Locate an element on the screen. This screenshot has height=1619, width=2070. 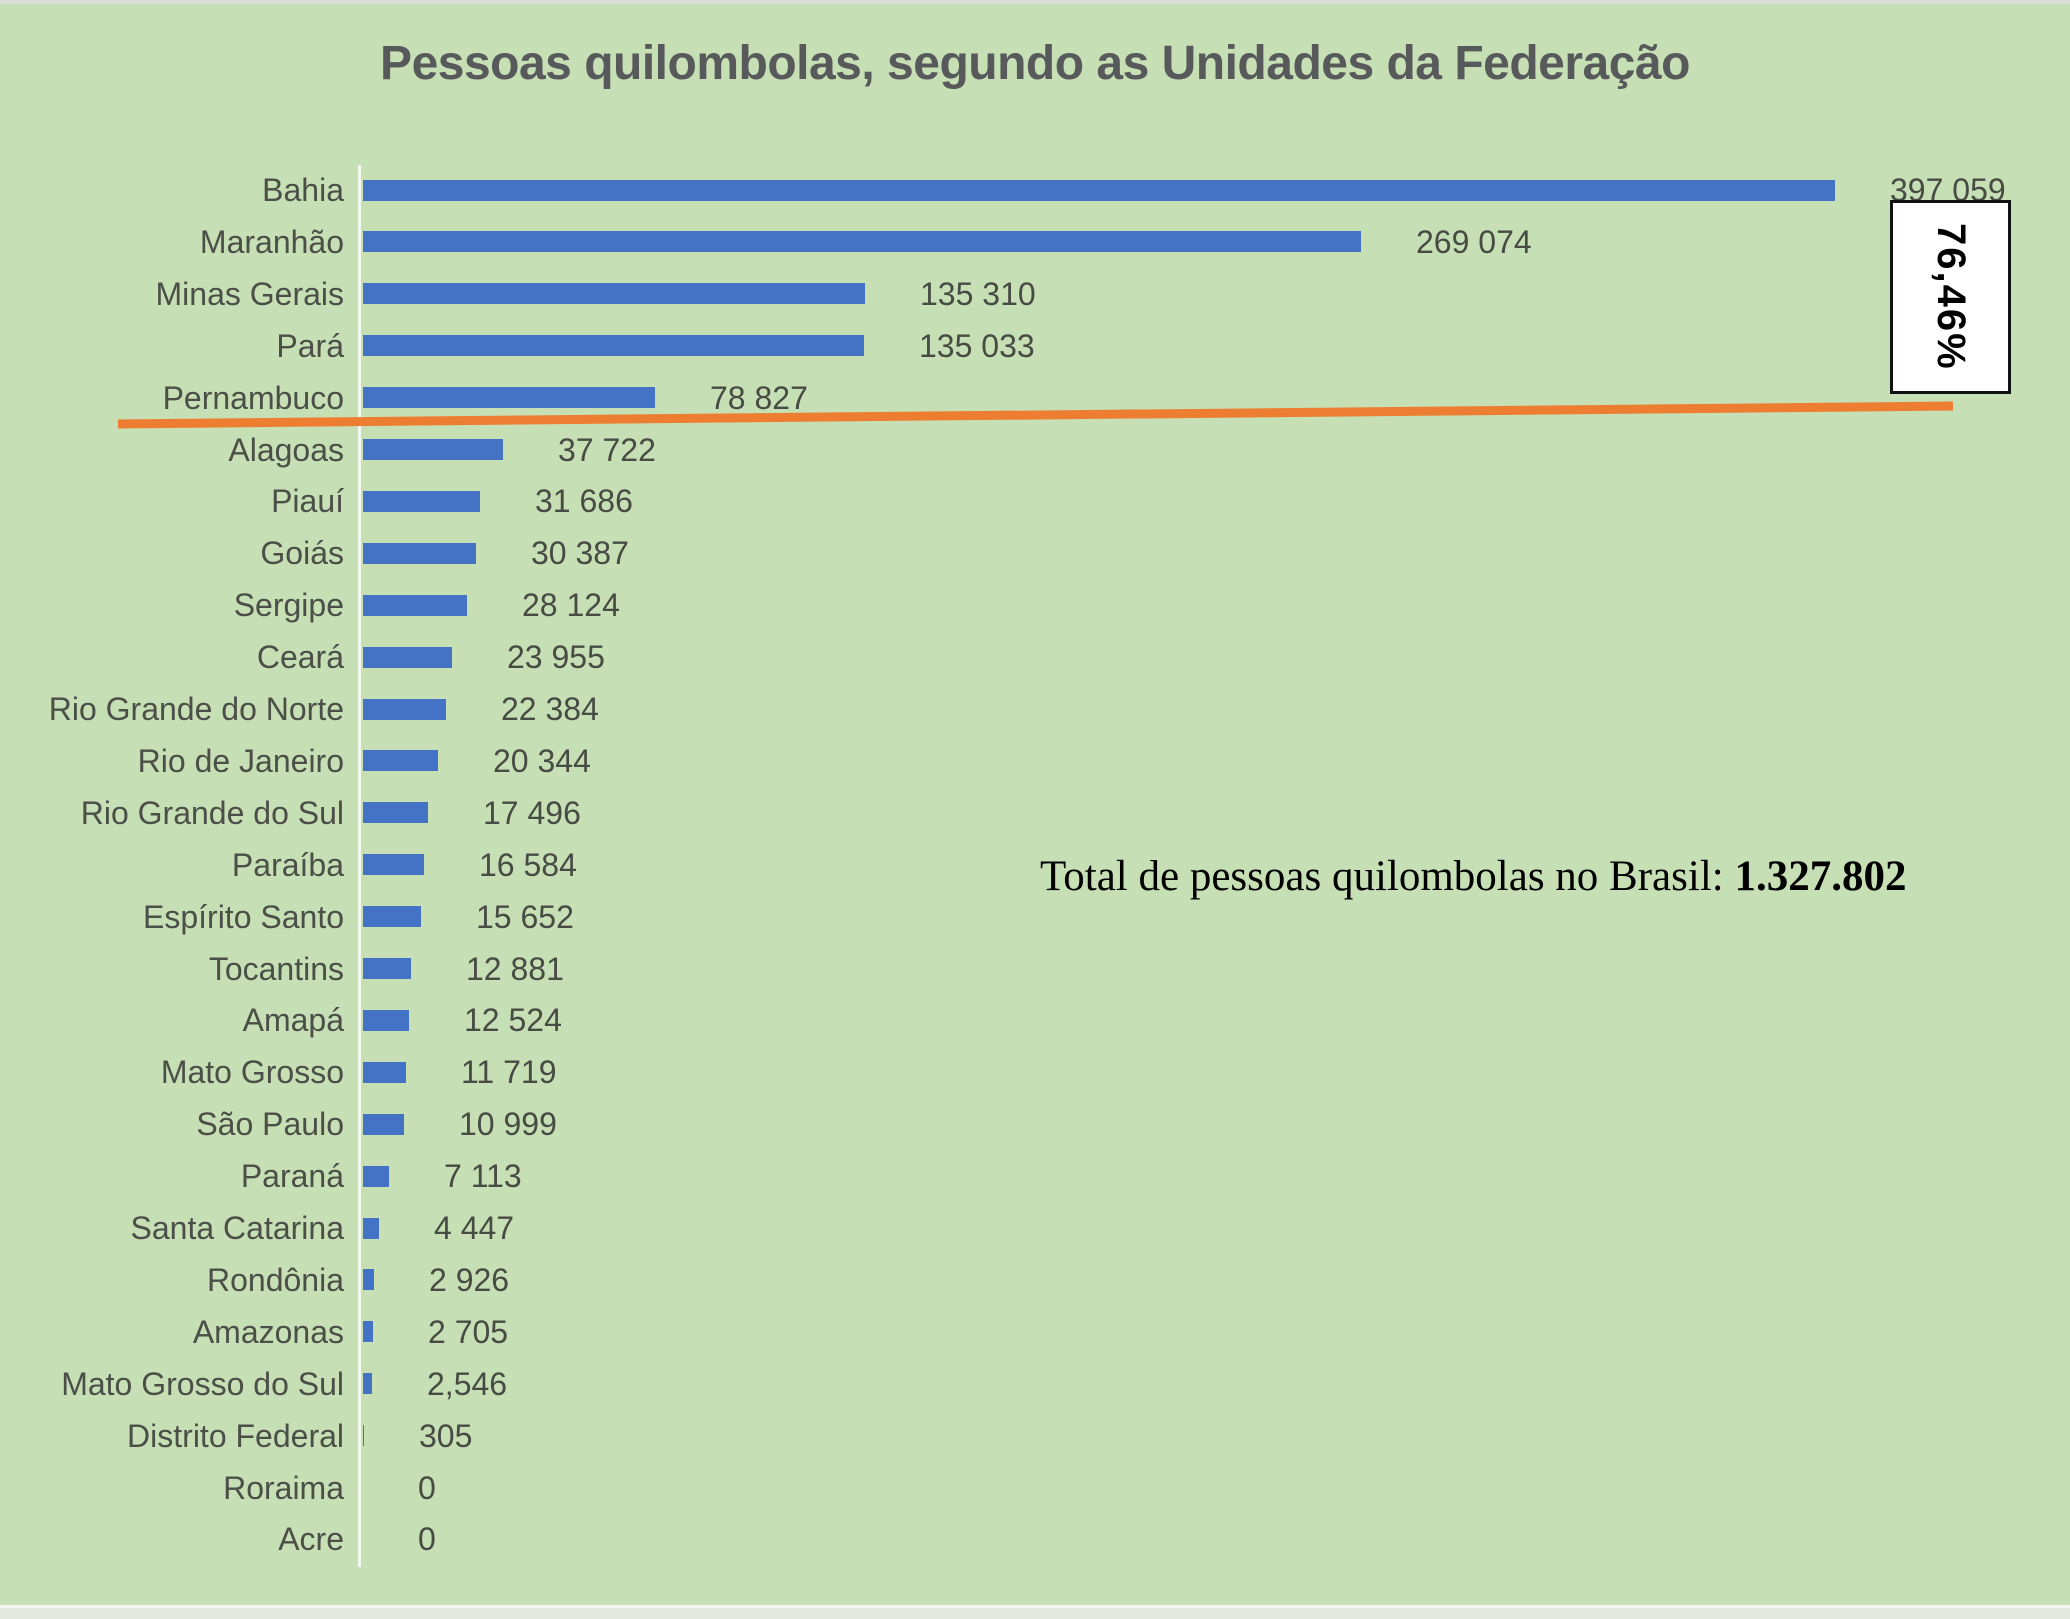
value-label: 2 705 is located at coordinates (468, 1331).